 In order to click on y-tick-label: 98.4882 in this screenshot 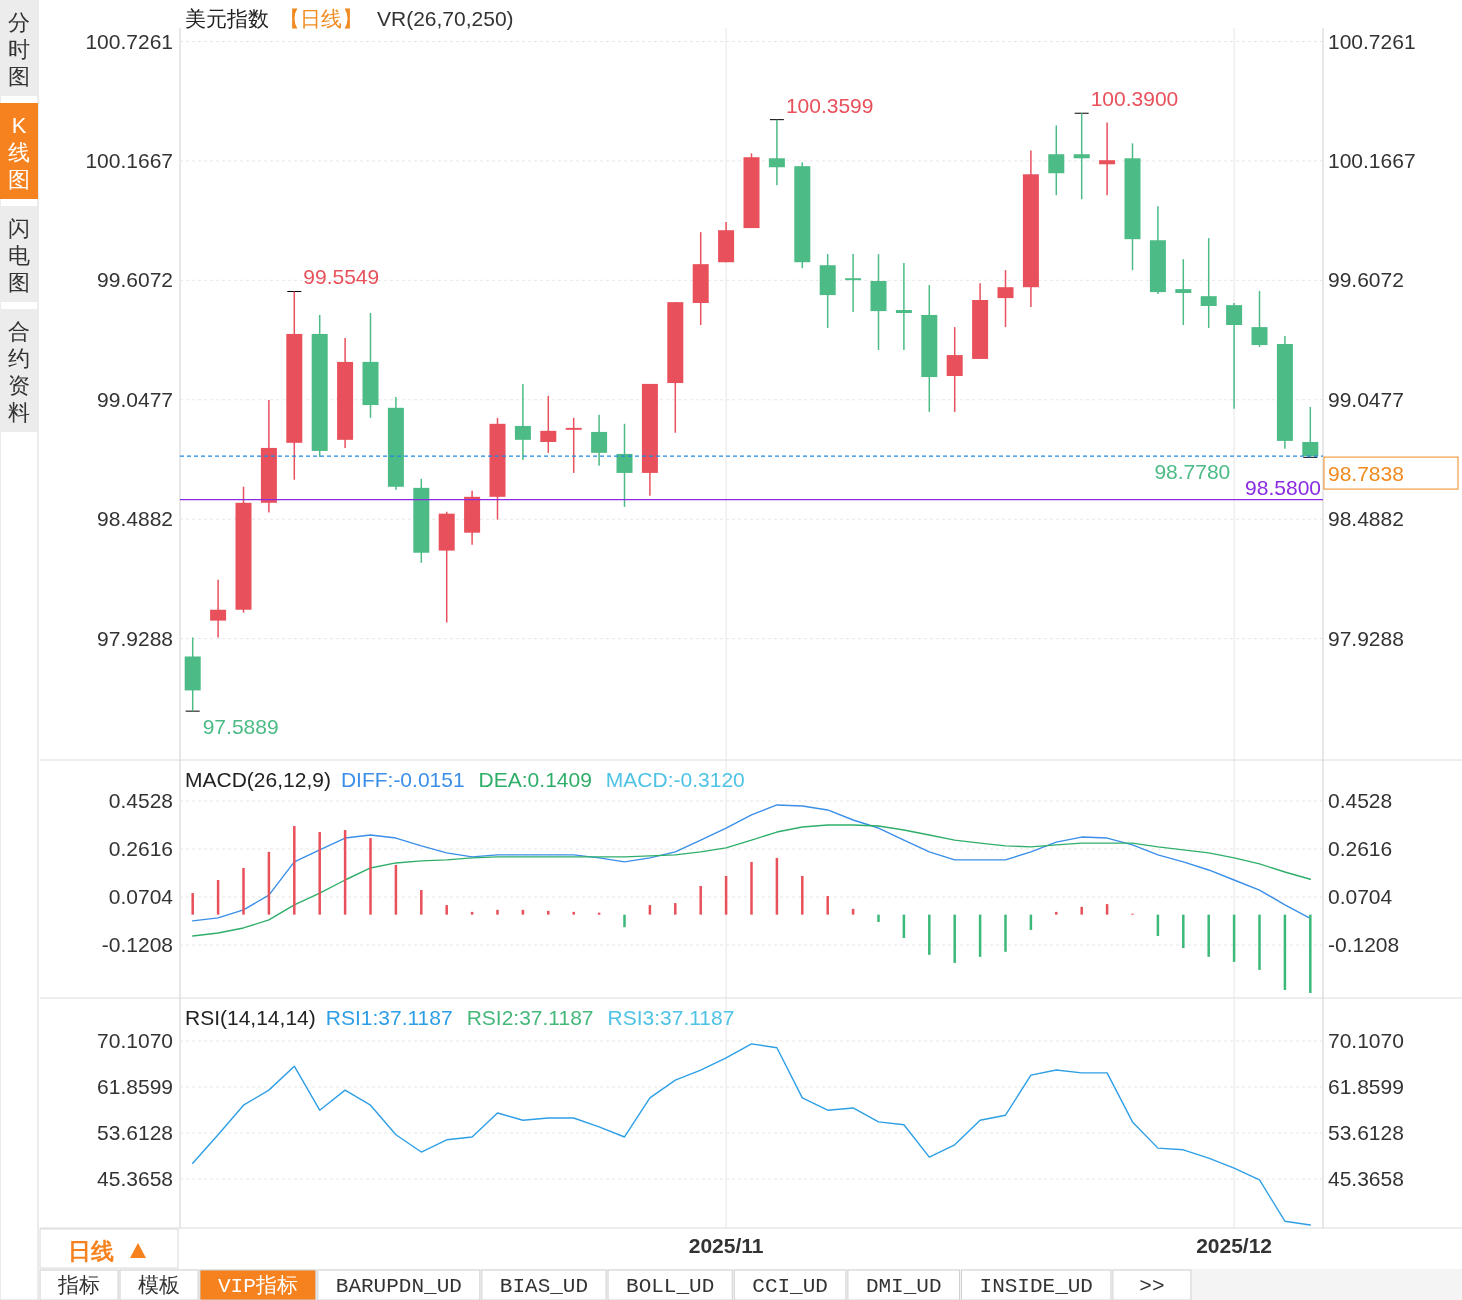, I will do `click(135, 519)`.